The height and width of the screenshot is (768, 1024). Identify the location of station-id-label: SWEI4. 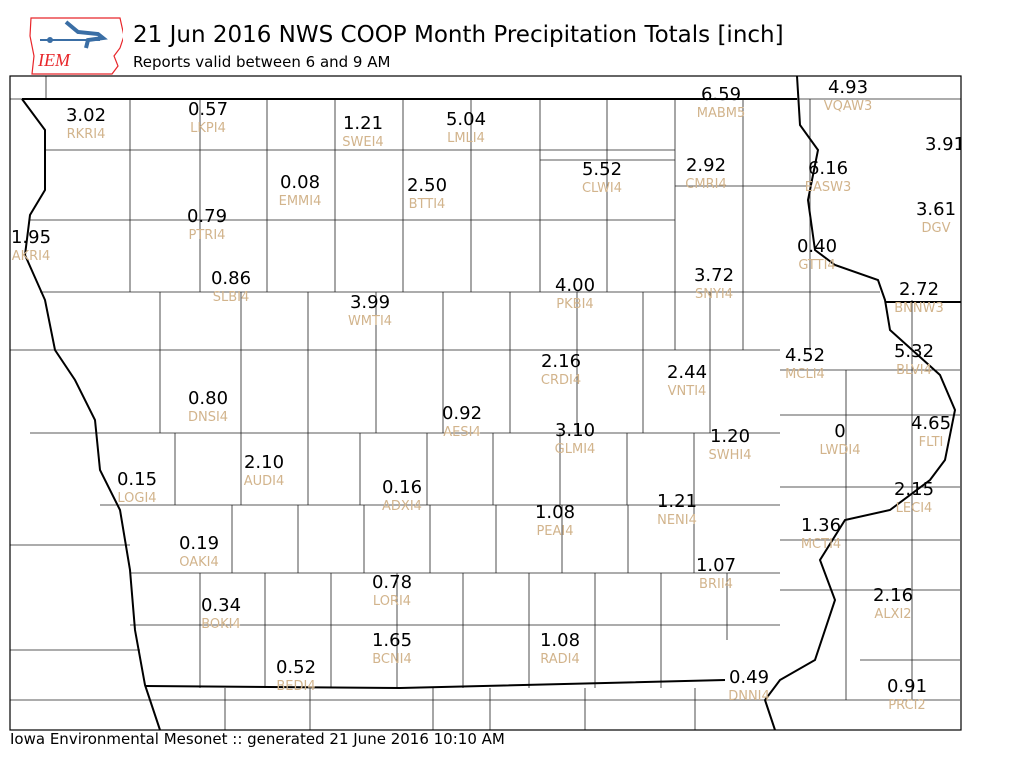
(362, 142).